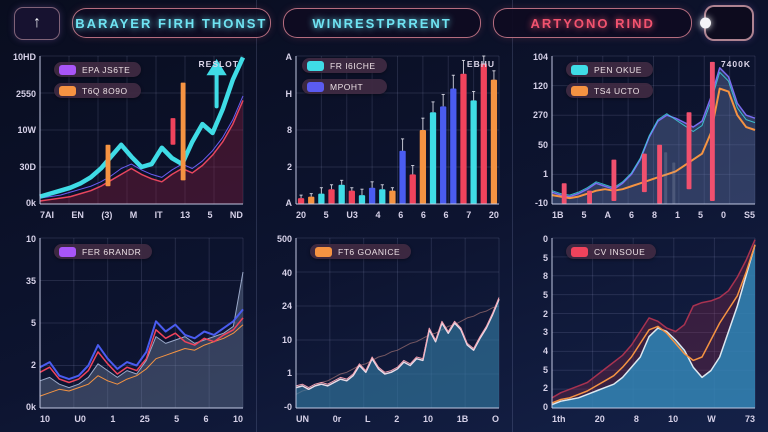  Describe the element at coordinates (469, 215) in the screenshot. I see `x-tick-label: 7` at that location.